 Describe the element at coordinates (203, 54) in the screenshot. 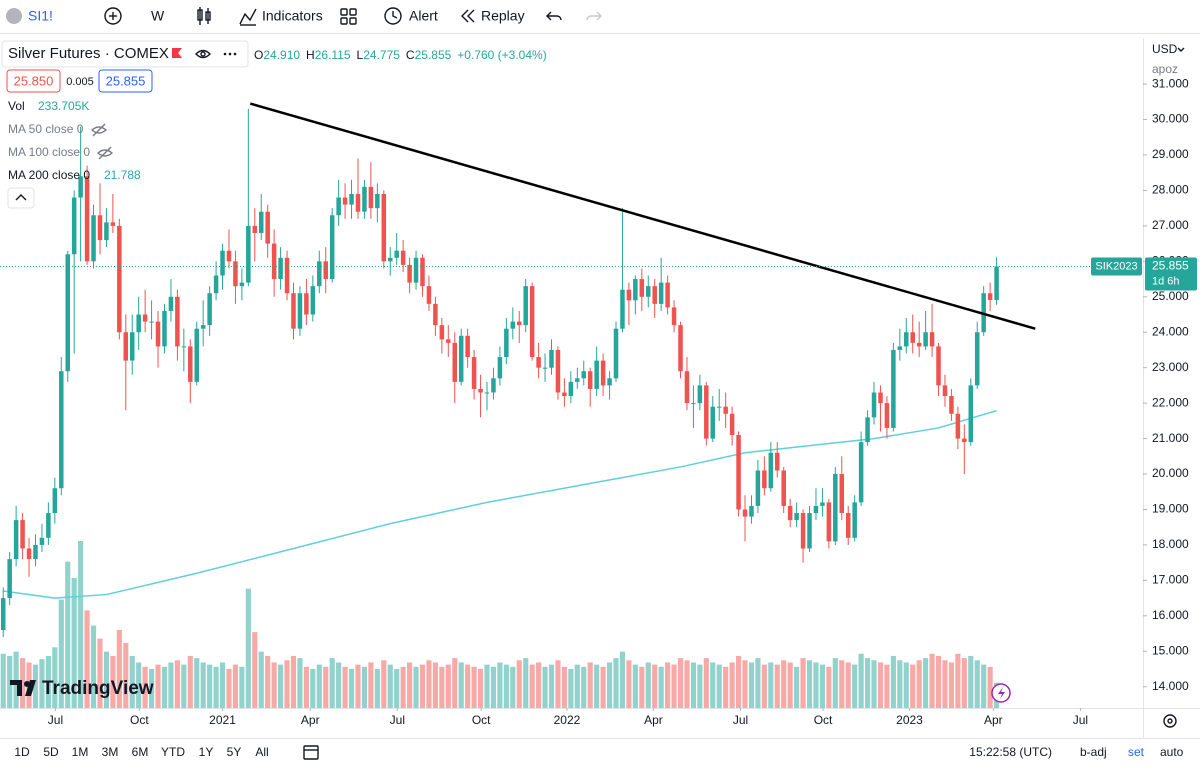

I see `visibility-toggle` at that location.